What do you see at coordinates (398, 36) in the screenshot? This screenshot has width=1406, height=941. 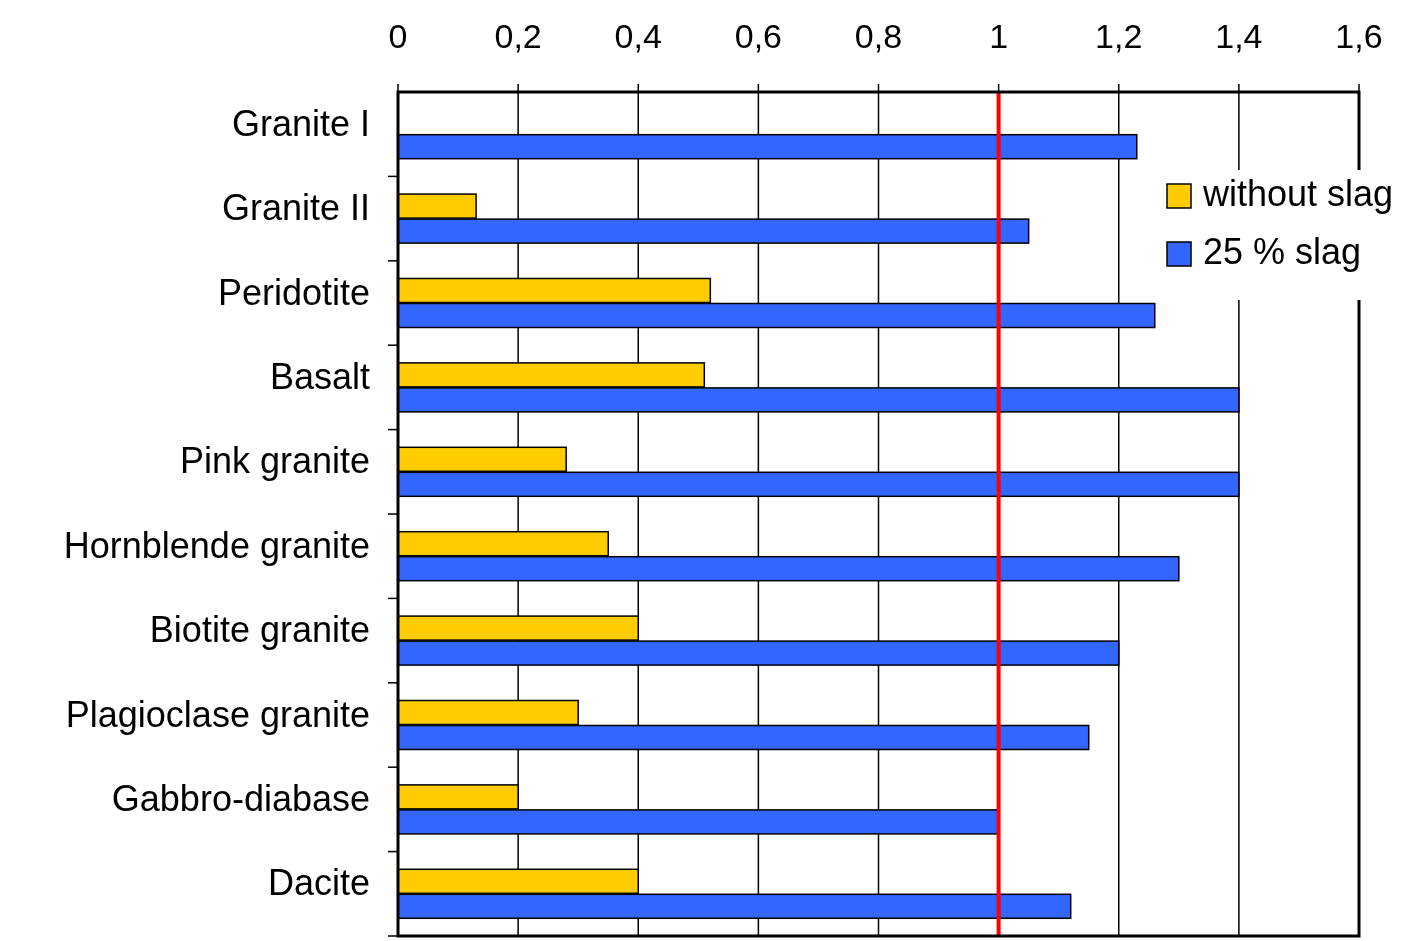 I see `x-tick-label: 0` at bounding box center [398, 36].